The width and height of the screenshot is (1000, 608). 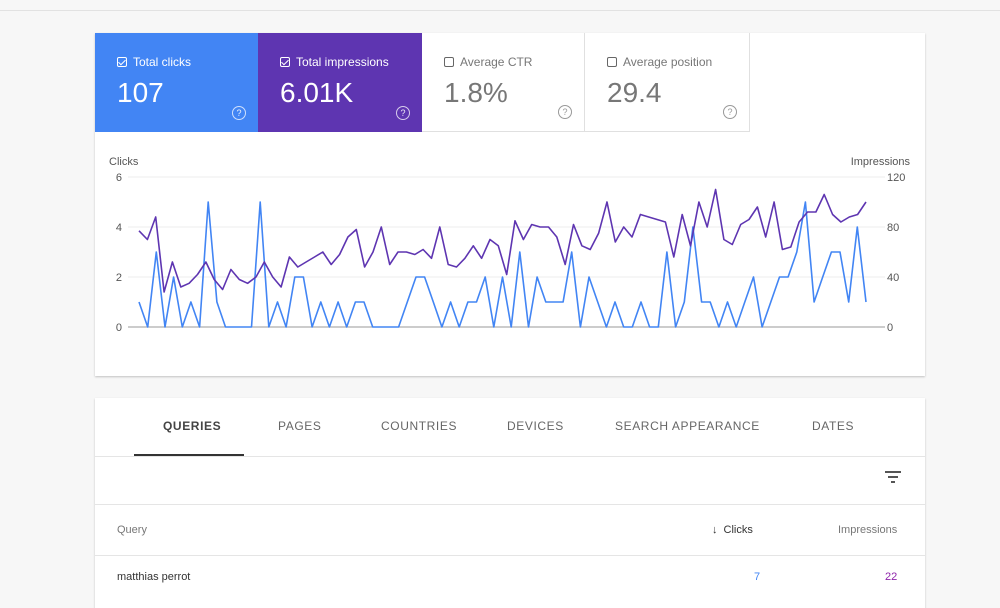 I want to click on average-position-value: 29.4, so click(x=634, y=92).